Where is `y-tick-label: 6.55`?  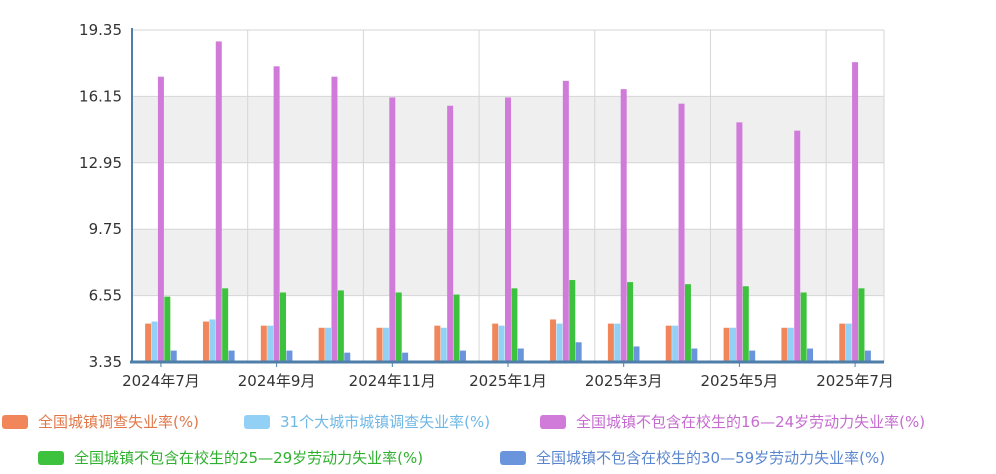
y-tick-label: 6.55 is located at coordinates (105, 296).